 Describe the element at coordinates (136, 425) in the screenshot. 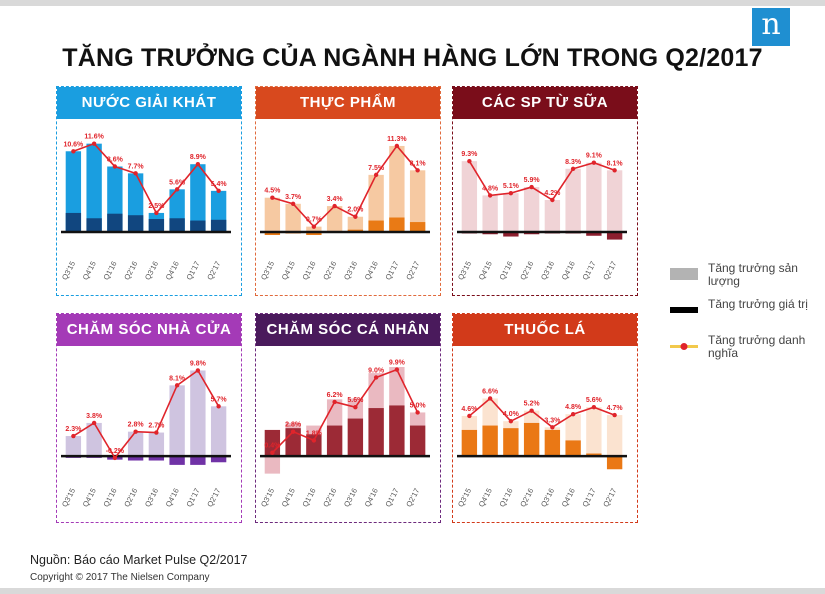

I see `data-label: 2.8%` at that location.